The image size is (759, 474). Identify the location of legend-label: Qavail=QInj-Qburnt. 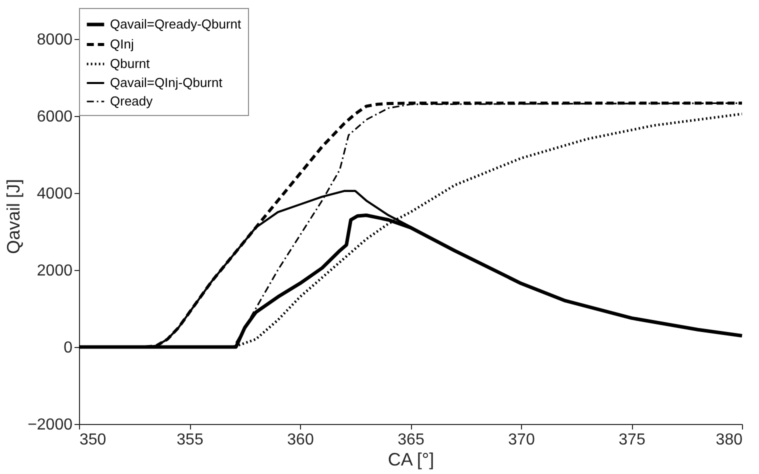
(166, 82).